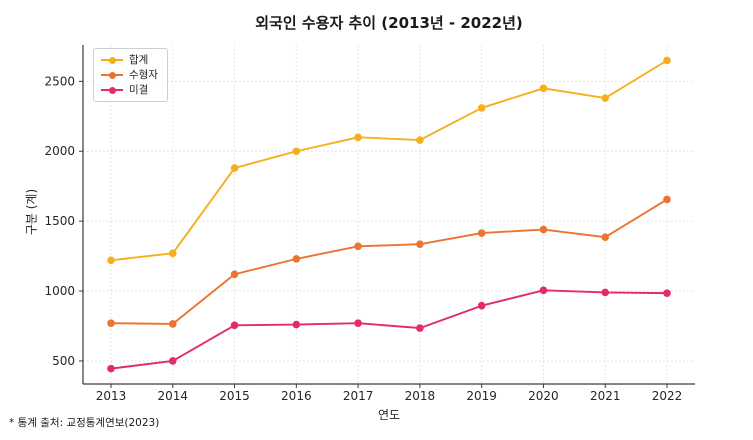 Image resolution: width=753 pixels, height=440 pixels. I want to click on y-tick-label: 2000, so click(59, 151).